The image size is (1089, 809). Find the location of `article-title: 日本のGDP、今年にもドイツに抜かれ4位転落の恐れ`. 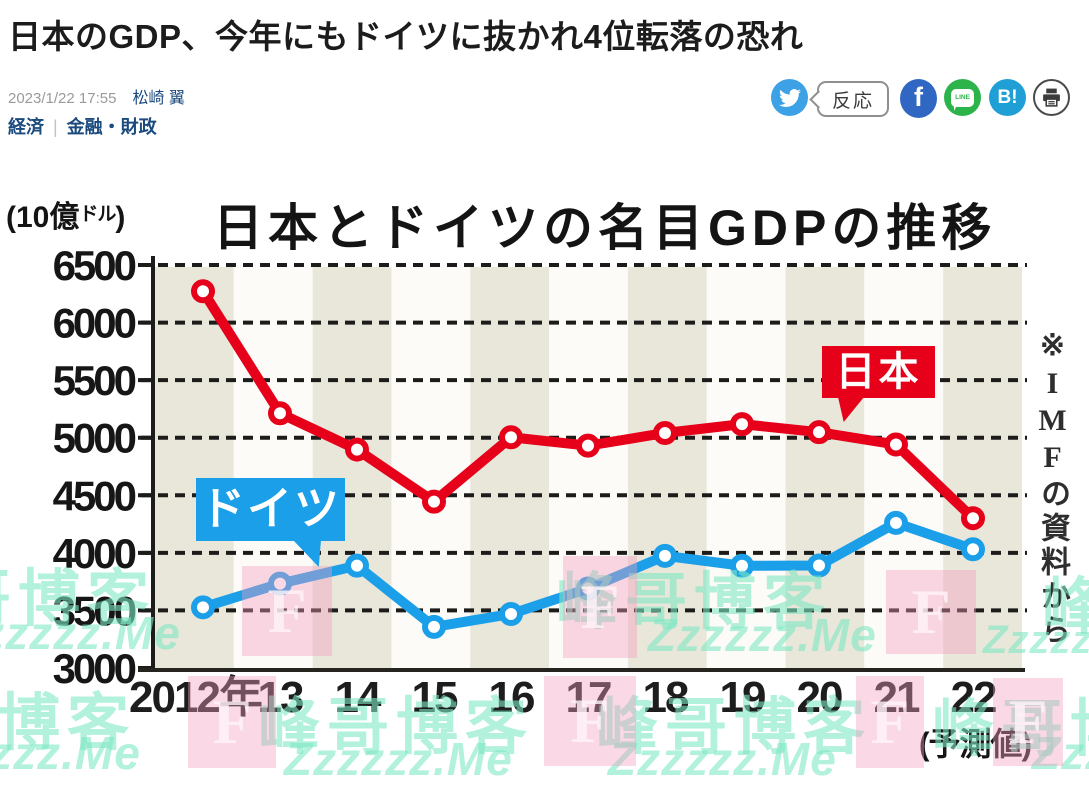

article-title: 日本のGDP、今年にもドイツに抜かれ4位転落の恐れ is located at coordinates (406, 36).